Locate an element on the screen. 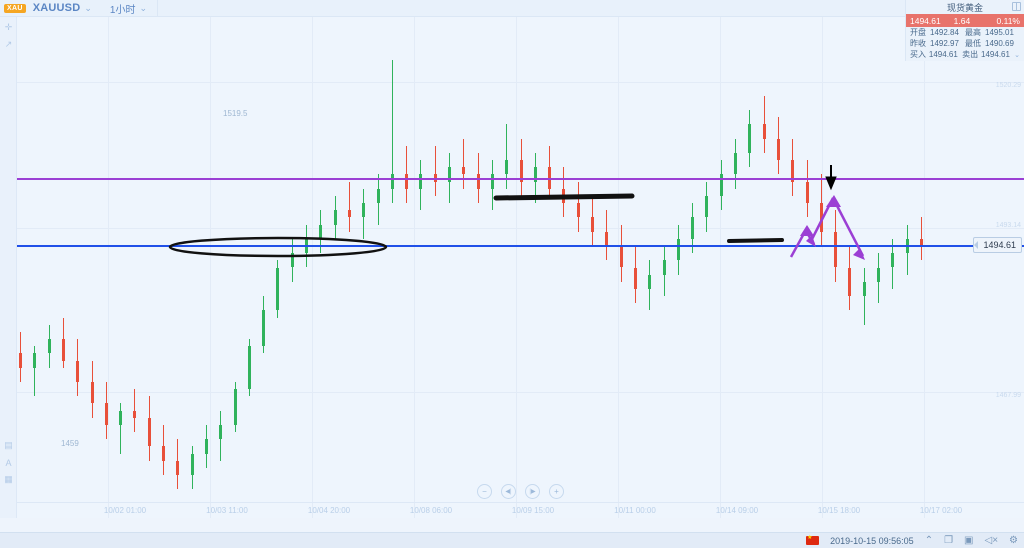 The image size is (1024, 548). time-axis-label: 10/15 18:00 is located at coordinates (839, 510).